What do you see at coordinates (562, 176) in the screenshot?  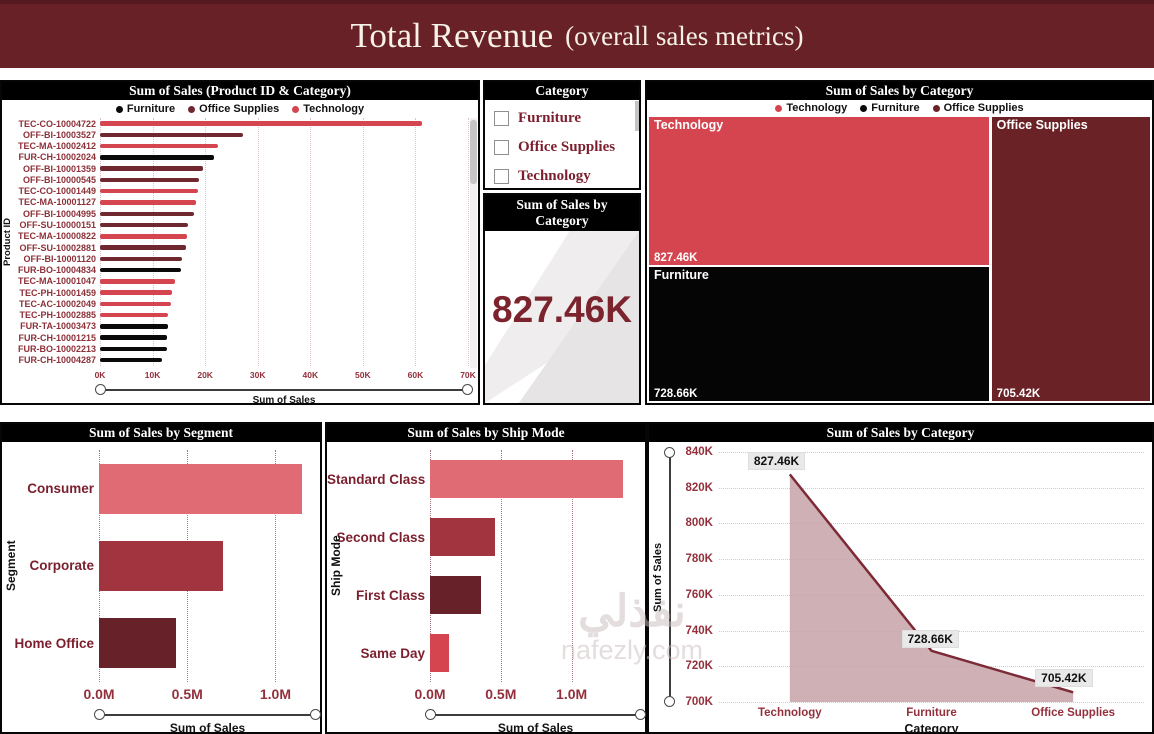 I see `slicer-item-technology: Technology` at bounding box center [562, 176].